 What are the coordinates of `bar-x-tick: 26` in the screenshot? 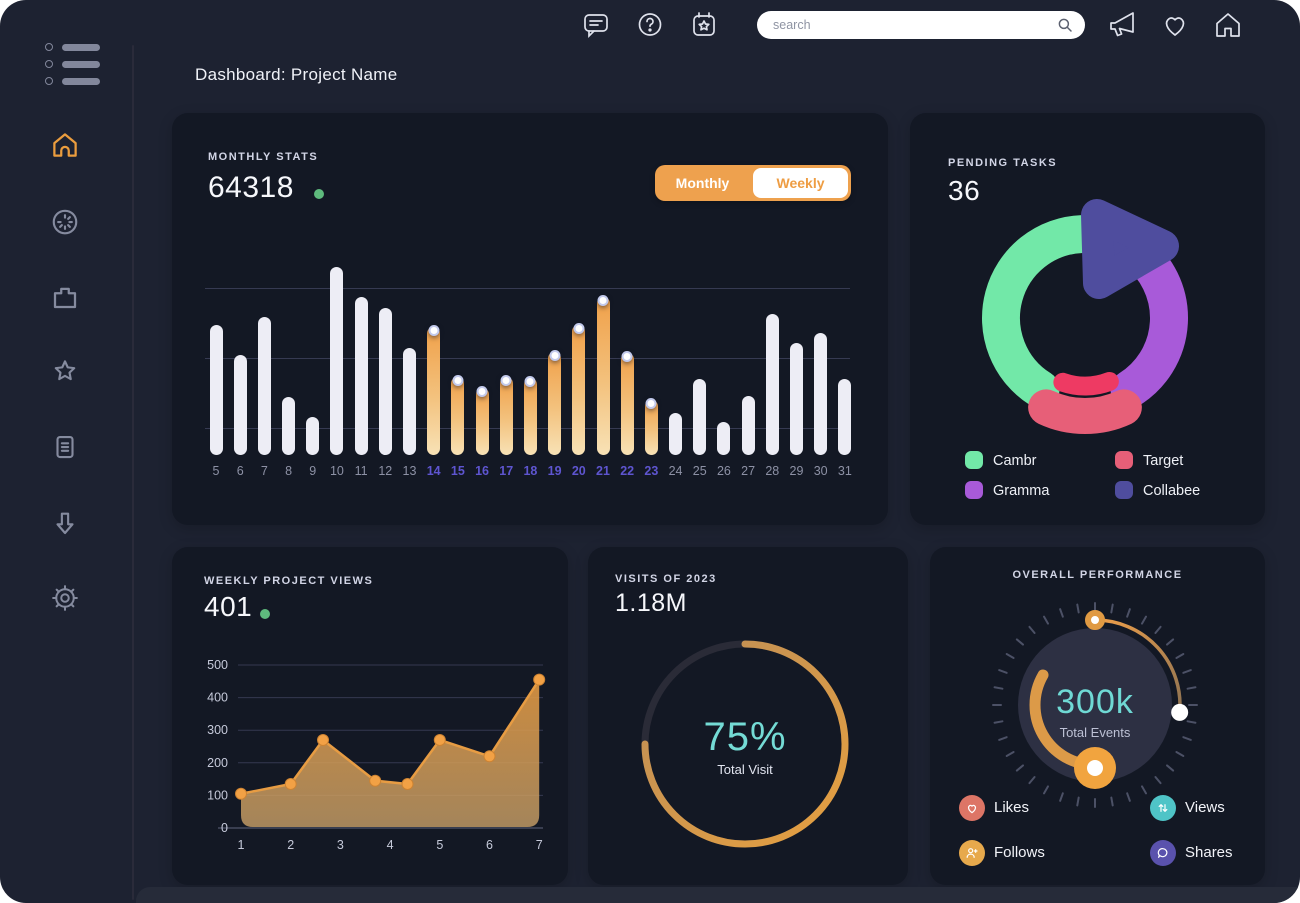 It's located at (723, 471).